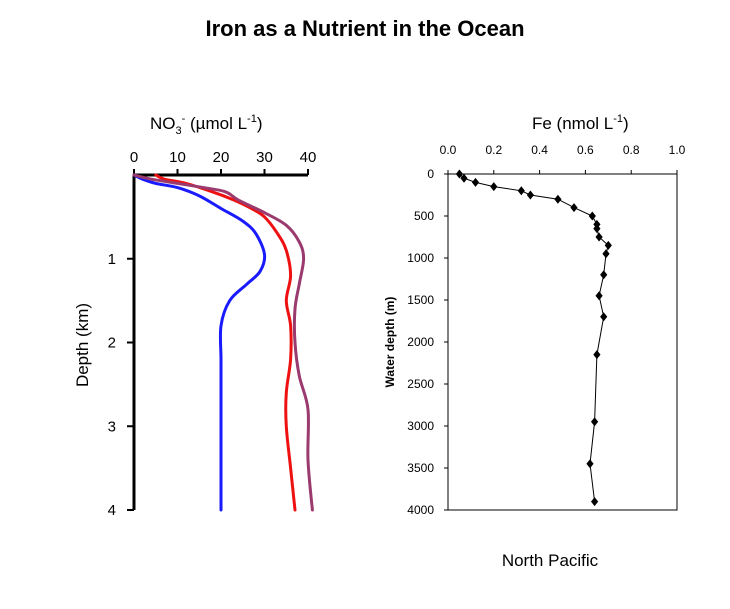 This screenshot has height=609, width=730. I want to click on y-tick-label: 3000, so click(420, 426).